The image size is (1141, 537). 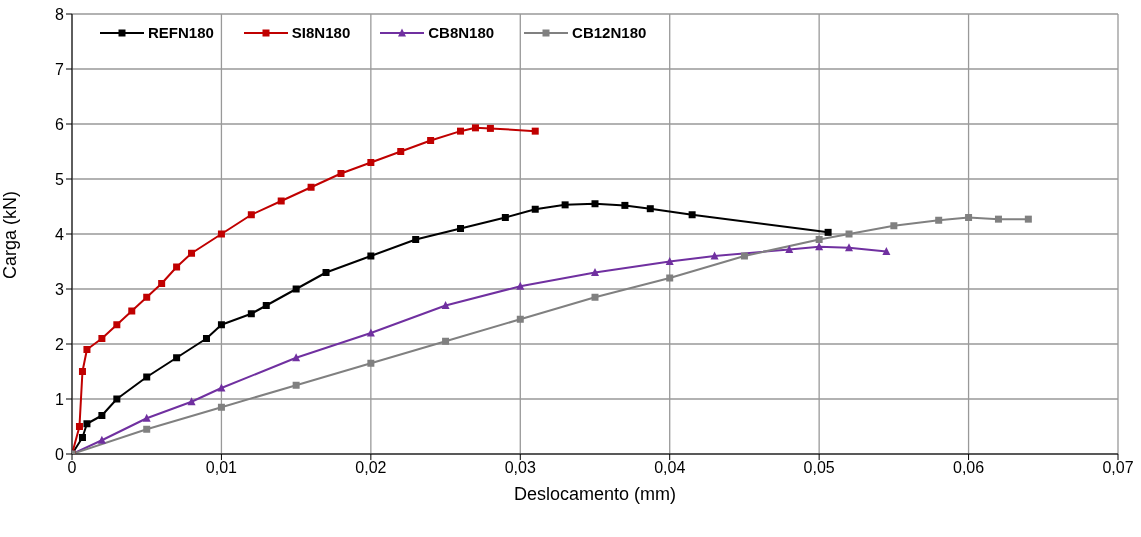 What do you see at coordinates (609, 32) in the screenshot?
I see `legend-label: CB12N180` at bounding box center [609, 32].